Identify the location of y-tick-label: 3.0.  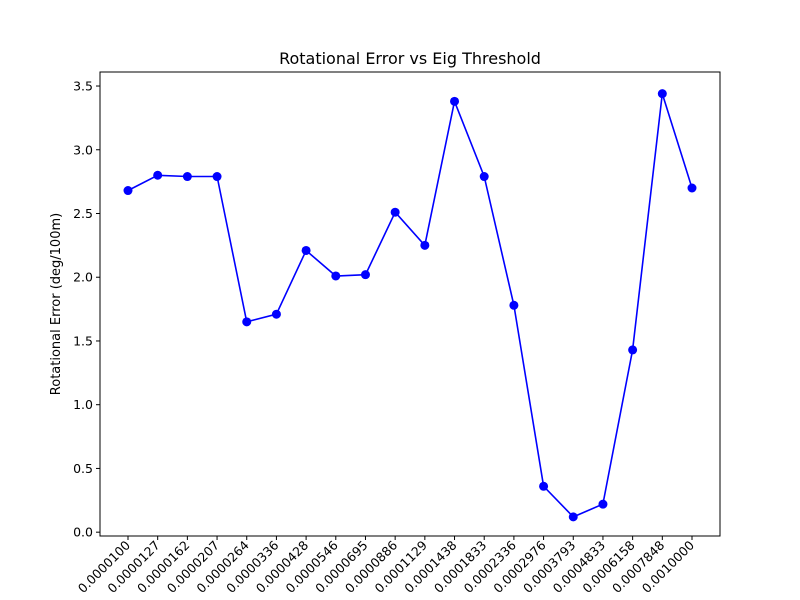
(83, 149).